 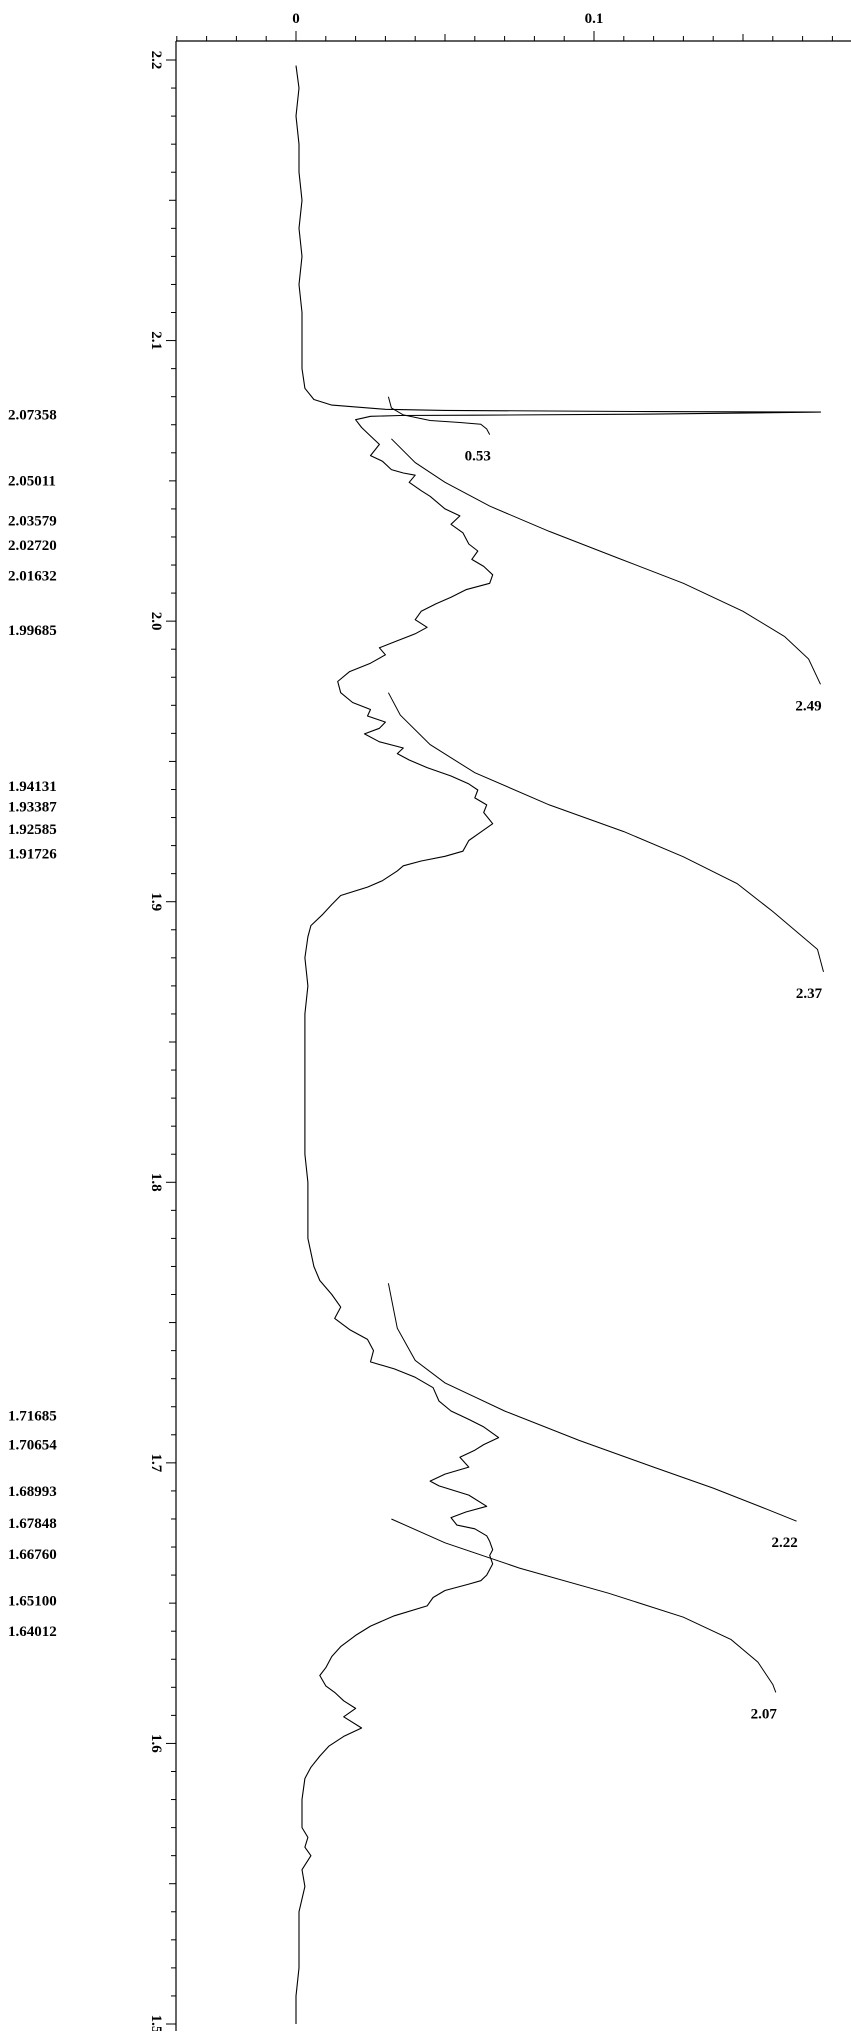 I want to click on integral-label: 2.49, so click(x=808, y=706).